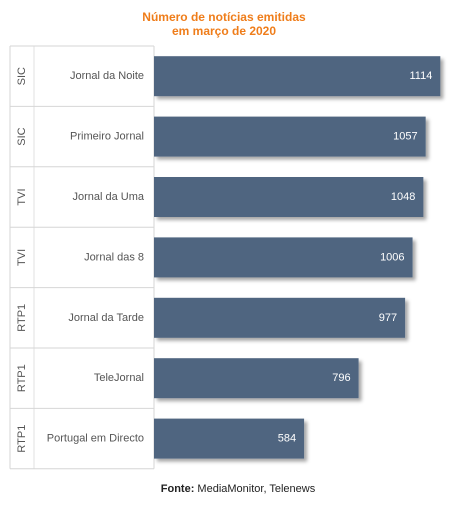 The height and width of the screenshot is (505, 468). What do you see at coordinates (388, 318) in the screenshot?
I see `value-label: 977` at bounding box center [388, 318].